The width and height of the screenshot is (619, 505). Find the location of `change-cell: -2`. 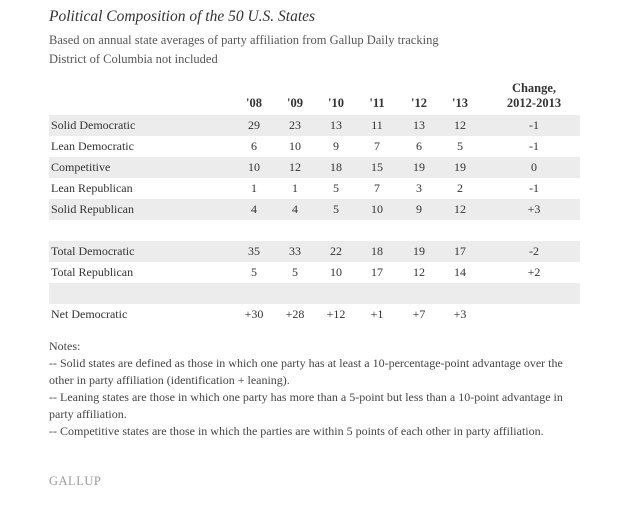

change-cell: -2 is located at coordinates (534, 251).